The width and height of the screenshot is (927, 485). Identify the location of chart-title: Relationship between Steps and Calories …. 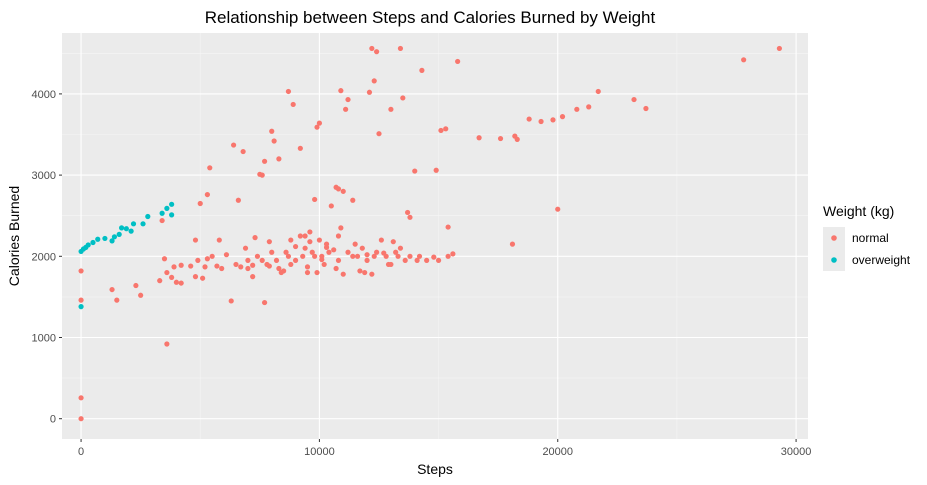
(430, 17).